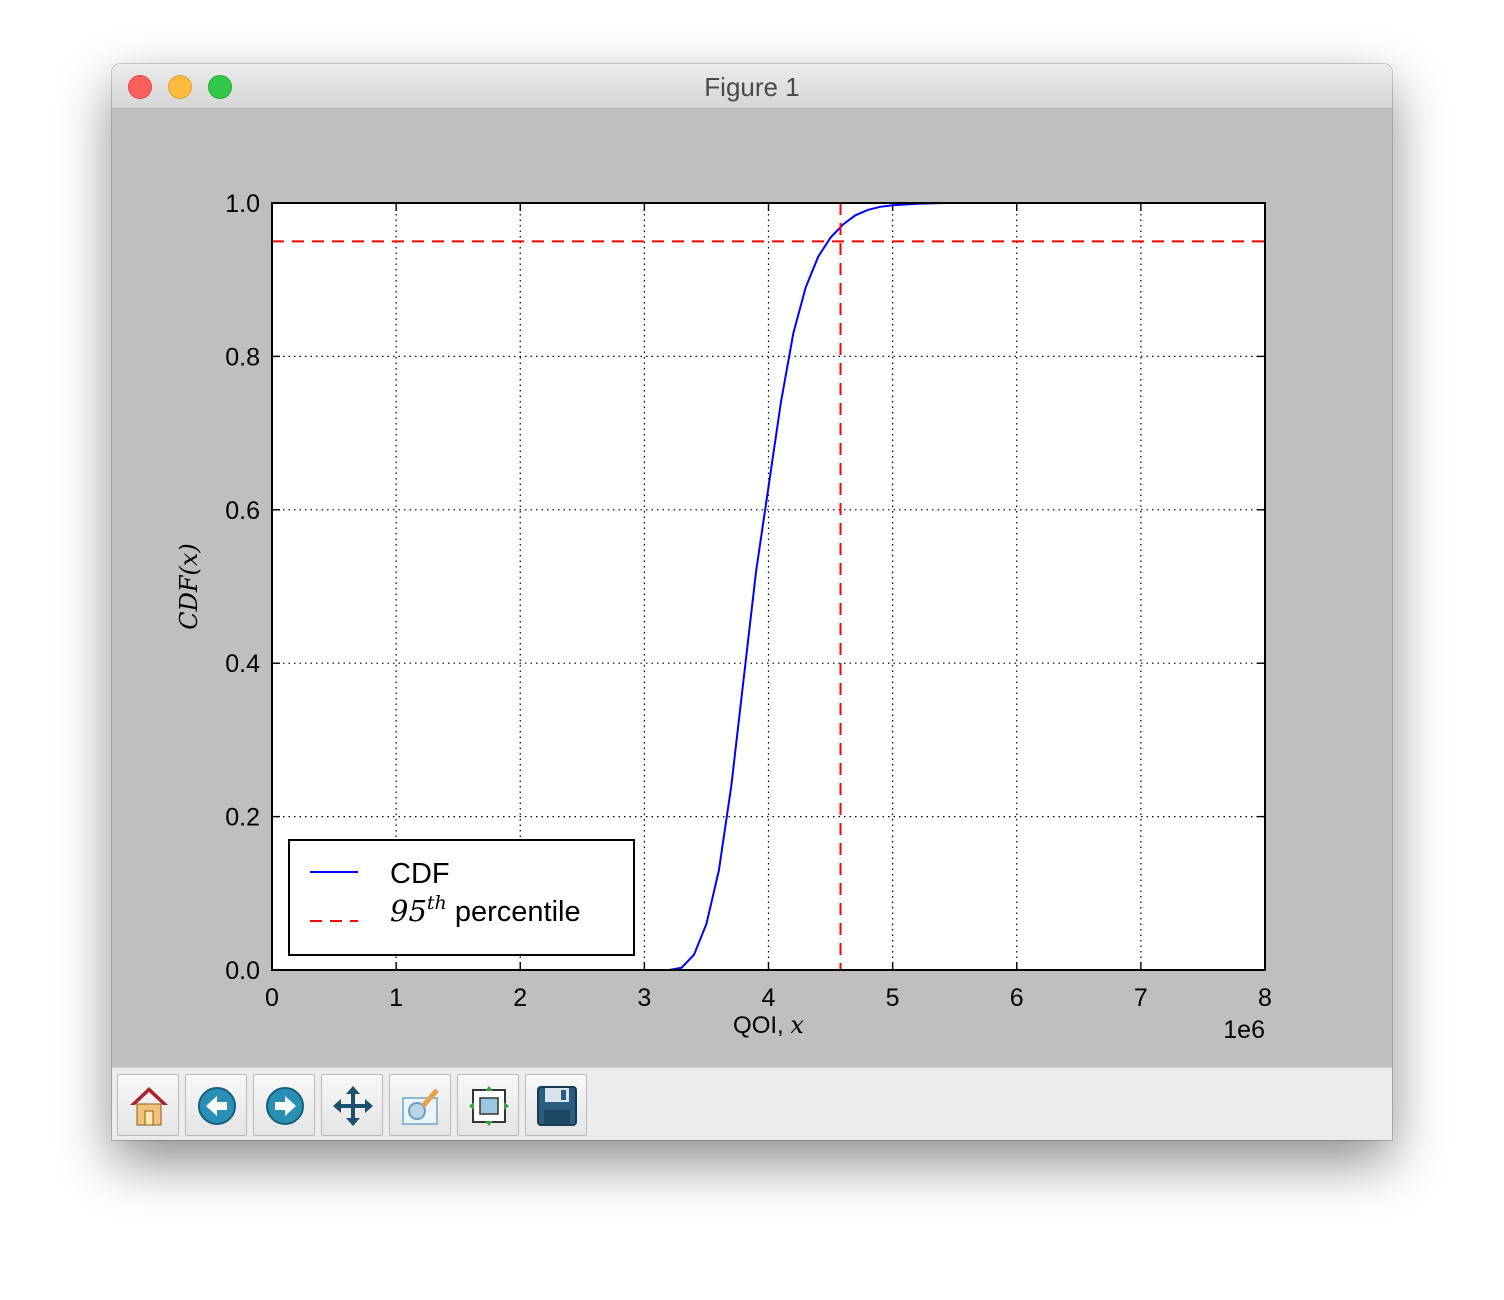  I want to click on move-arrows-icon, so click(353, 1106).